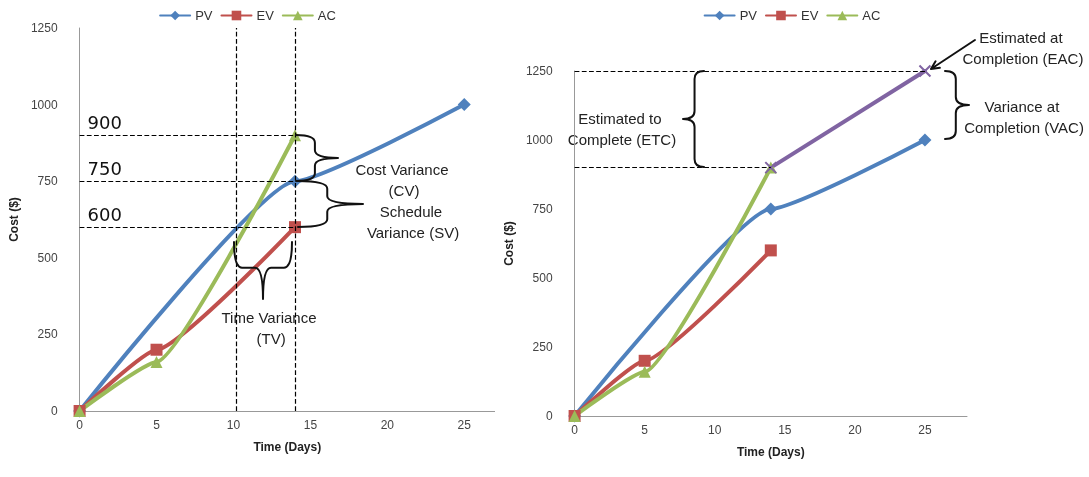  Describe the element at coordinates (1023, 48) in the screenshot. I see `annotation: Estimated at Completion (EAC)` at that location.